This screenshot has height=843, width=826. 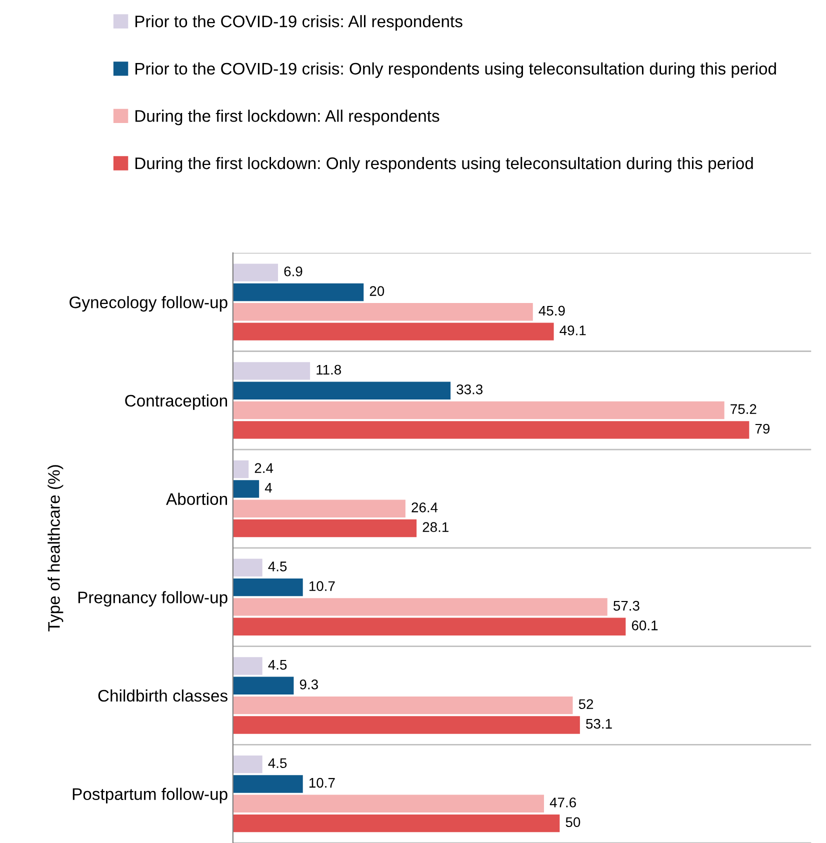 What do you see at coordinates (762, 429) in the screenshot?
I see `data-label: 79` at bounding box center [762, 429].